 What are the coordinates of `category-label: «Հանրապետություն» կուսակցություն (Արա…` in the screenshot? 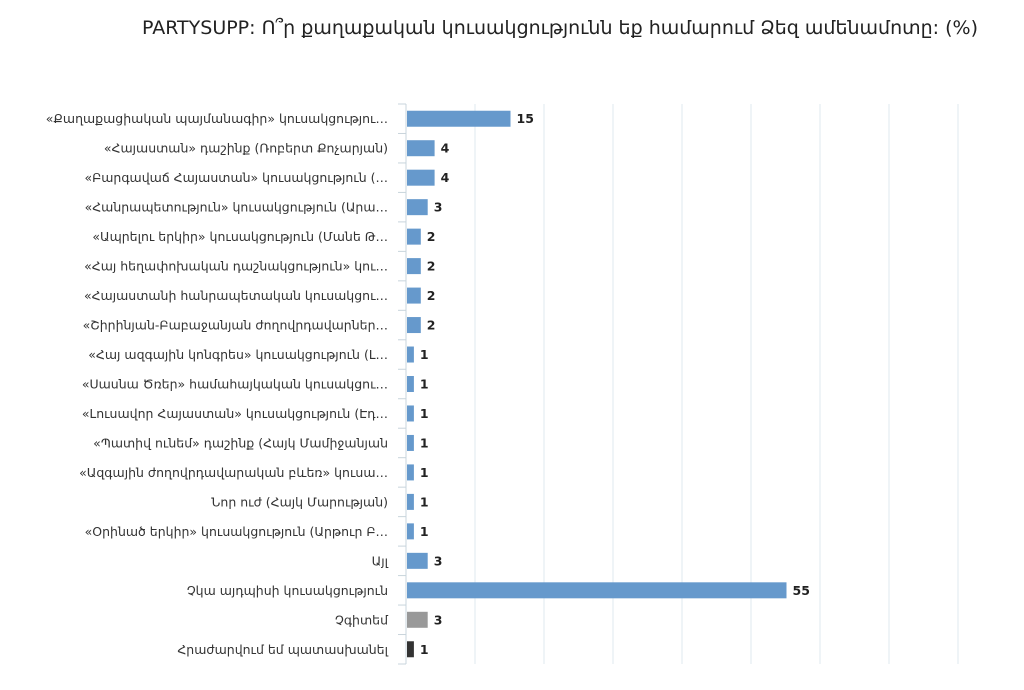 It's located at (236, 207).